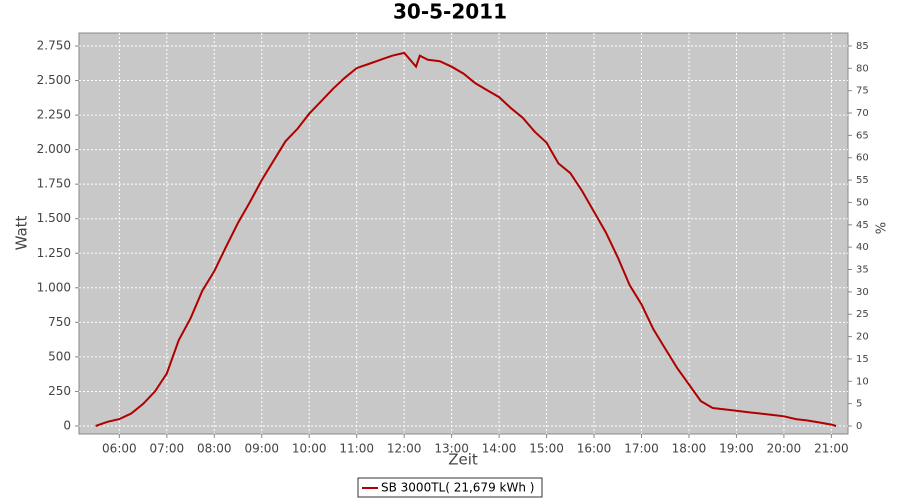 The width and height of the screenshot is (900, 504). What do you see at coordinates (862, 292) in the screenshot?
I see `y2-tick-label: 30` at bounding box center [862, 292].